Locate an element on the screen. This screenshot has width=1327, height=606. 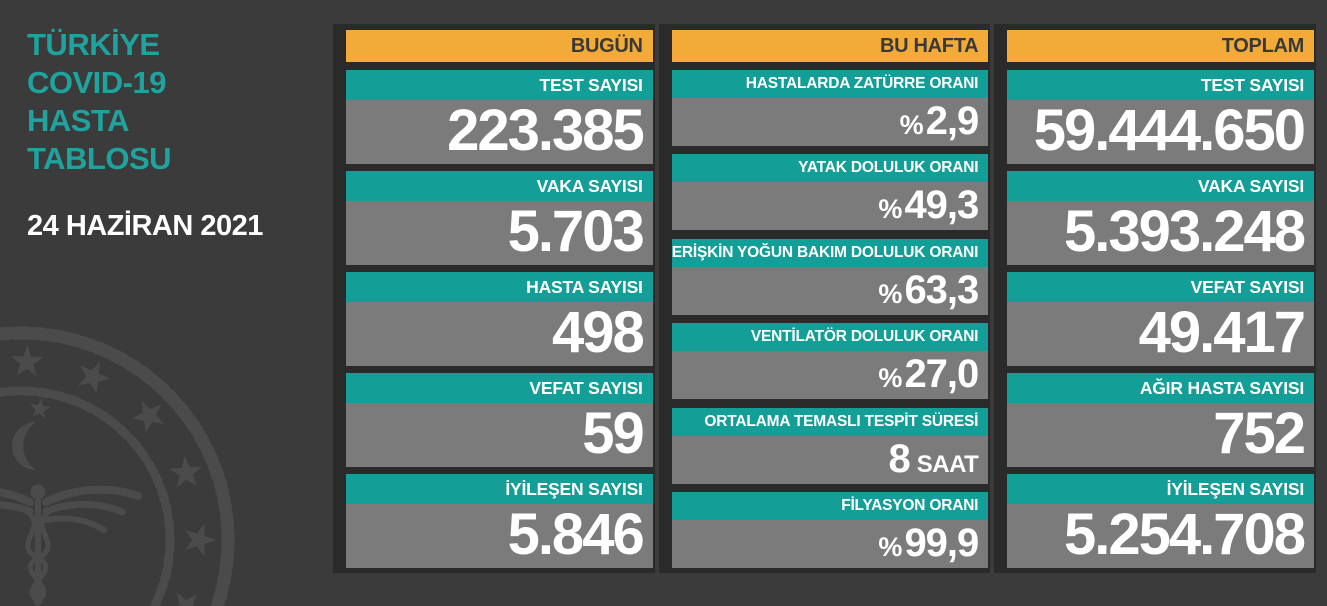
caduceus-icon is located at coordinates (71, 545).